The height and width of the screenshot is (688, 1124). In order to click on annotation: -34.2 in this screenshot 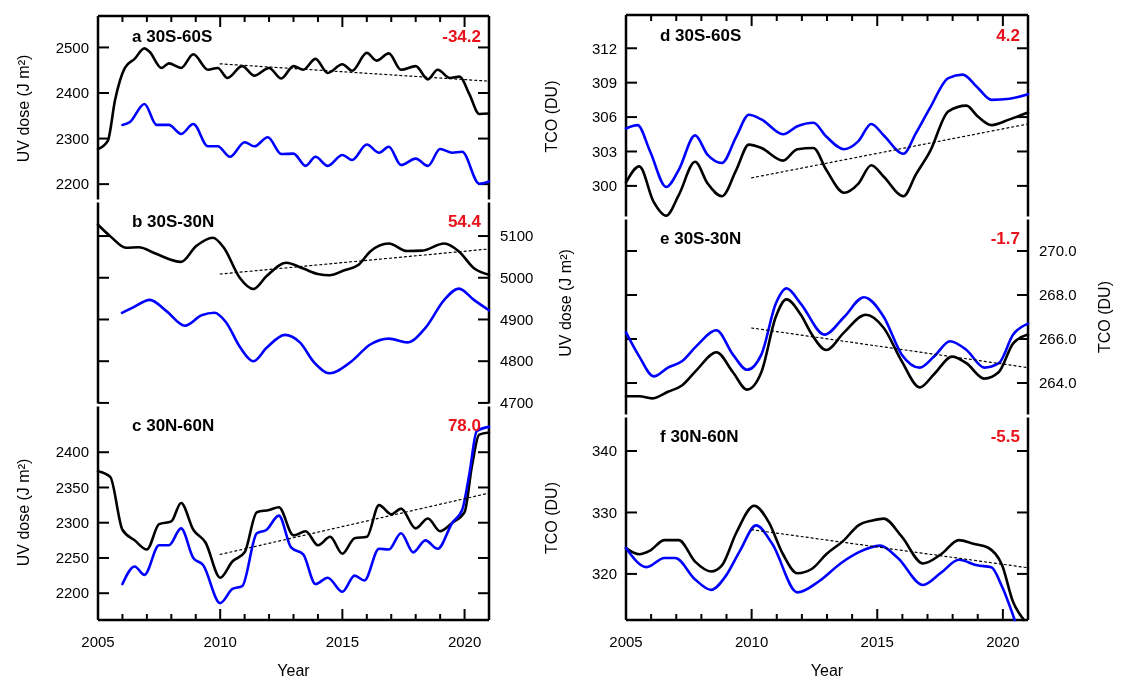, I will do `click(461, 36)`.